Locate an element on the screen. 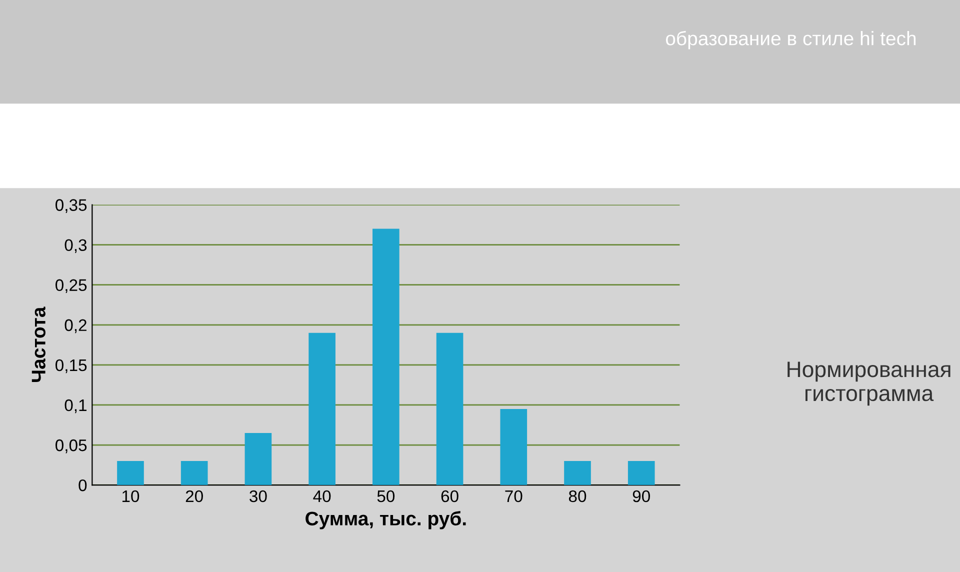 This screenshot has width=960, height=572. x-tick-label: 90 is located at coordinates (641, 496).